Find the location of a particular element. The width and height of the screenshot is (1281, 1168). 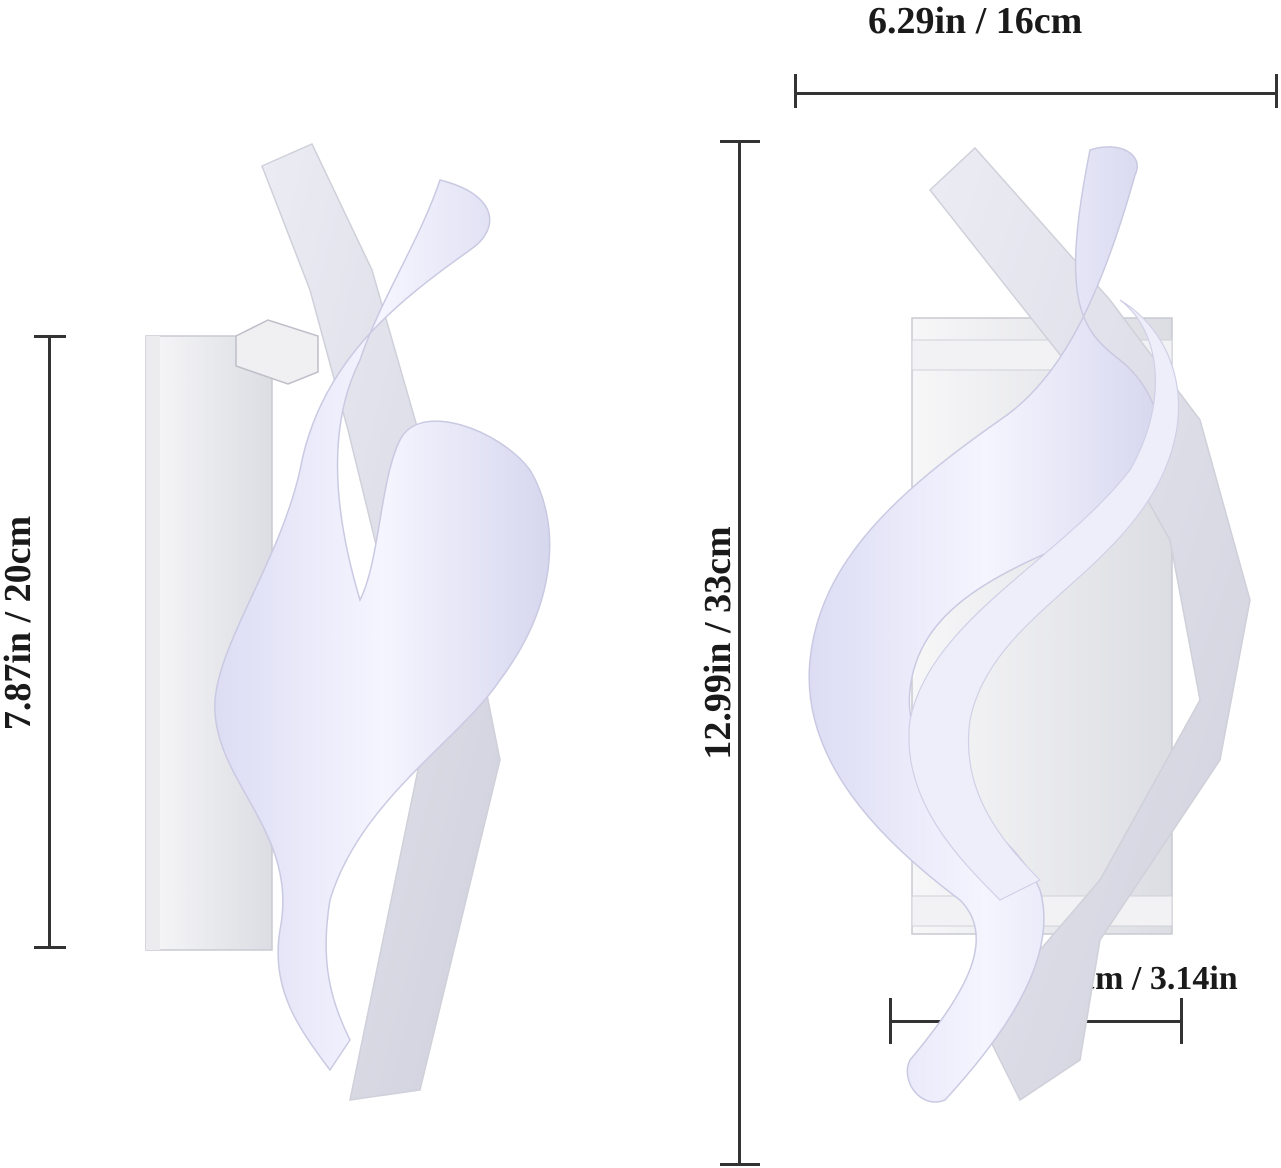

width-tick-left is located at coordinates (795, 91).